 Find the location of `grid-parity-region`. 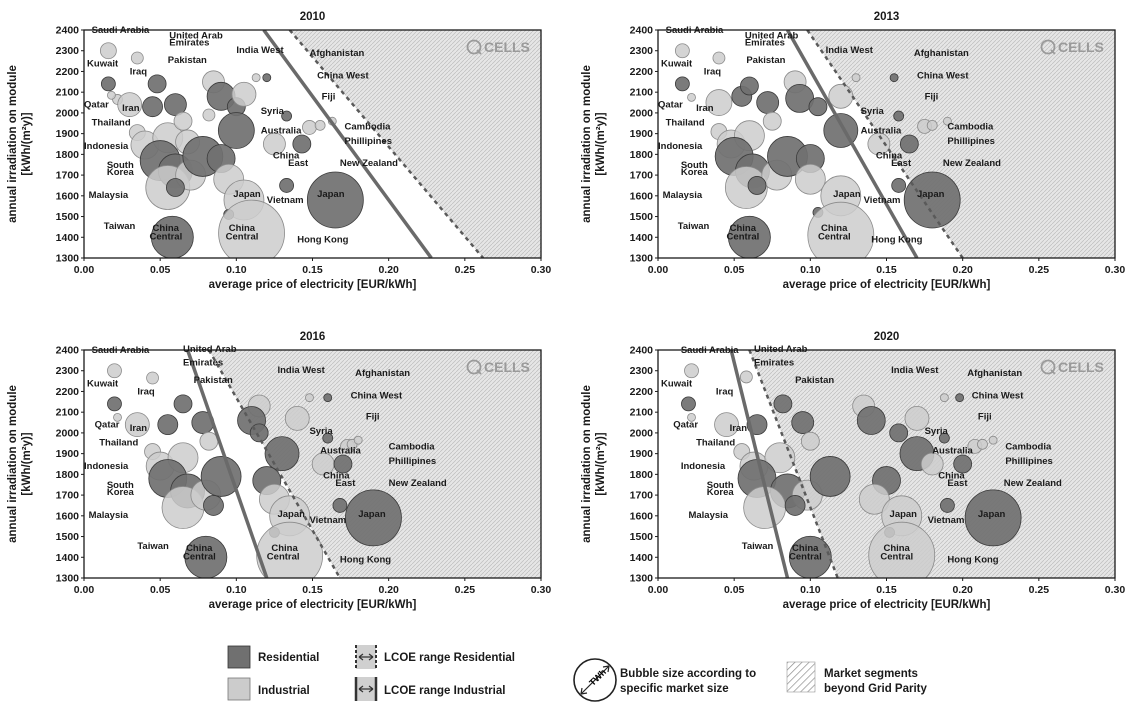

grid-parity-region is located at coordinates (374, 464).